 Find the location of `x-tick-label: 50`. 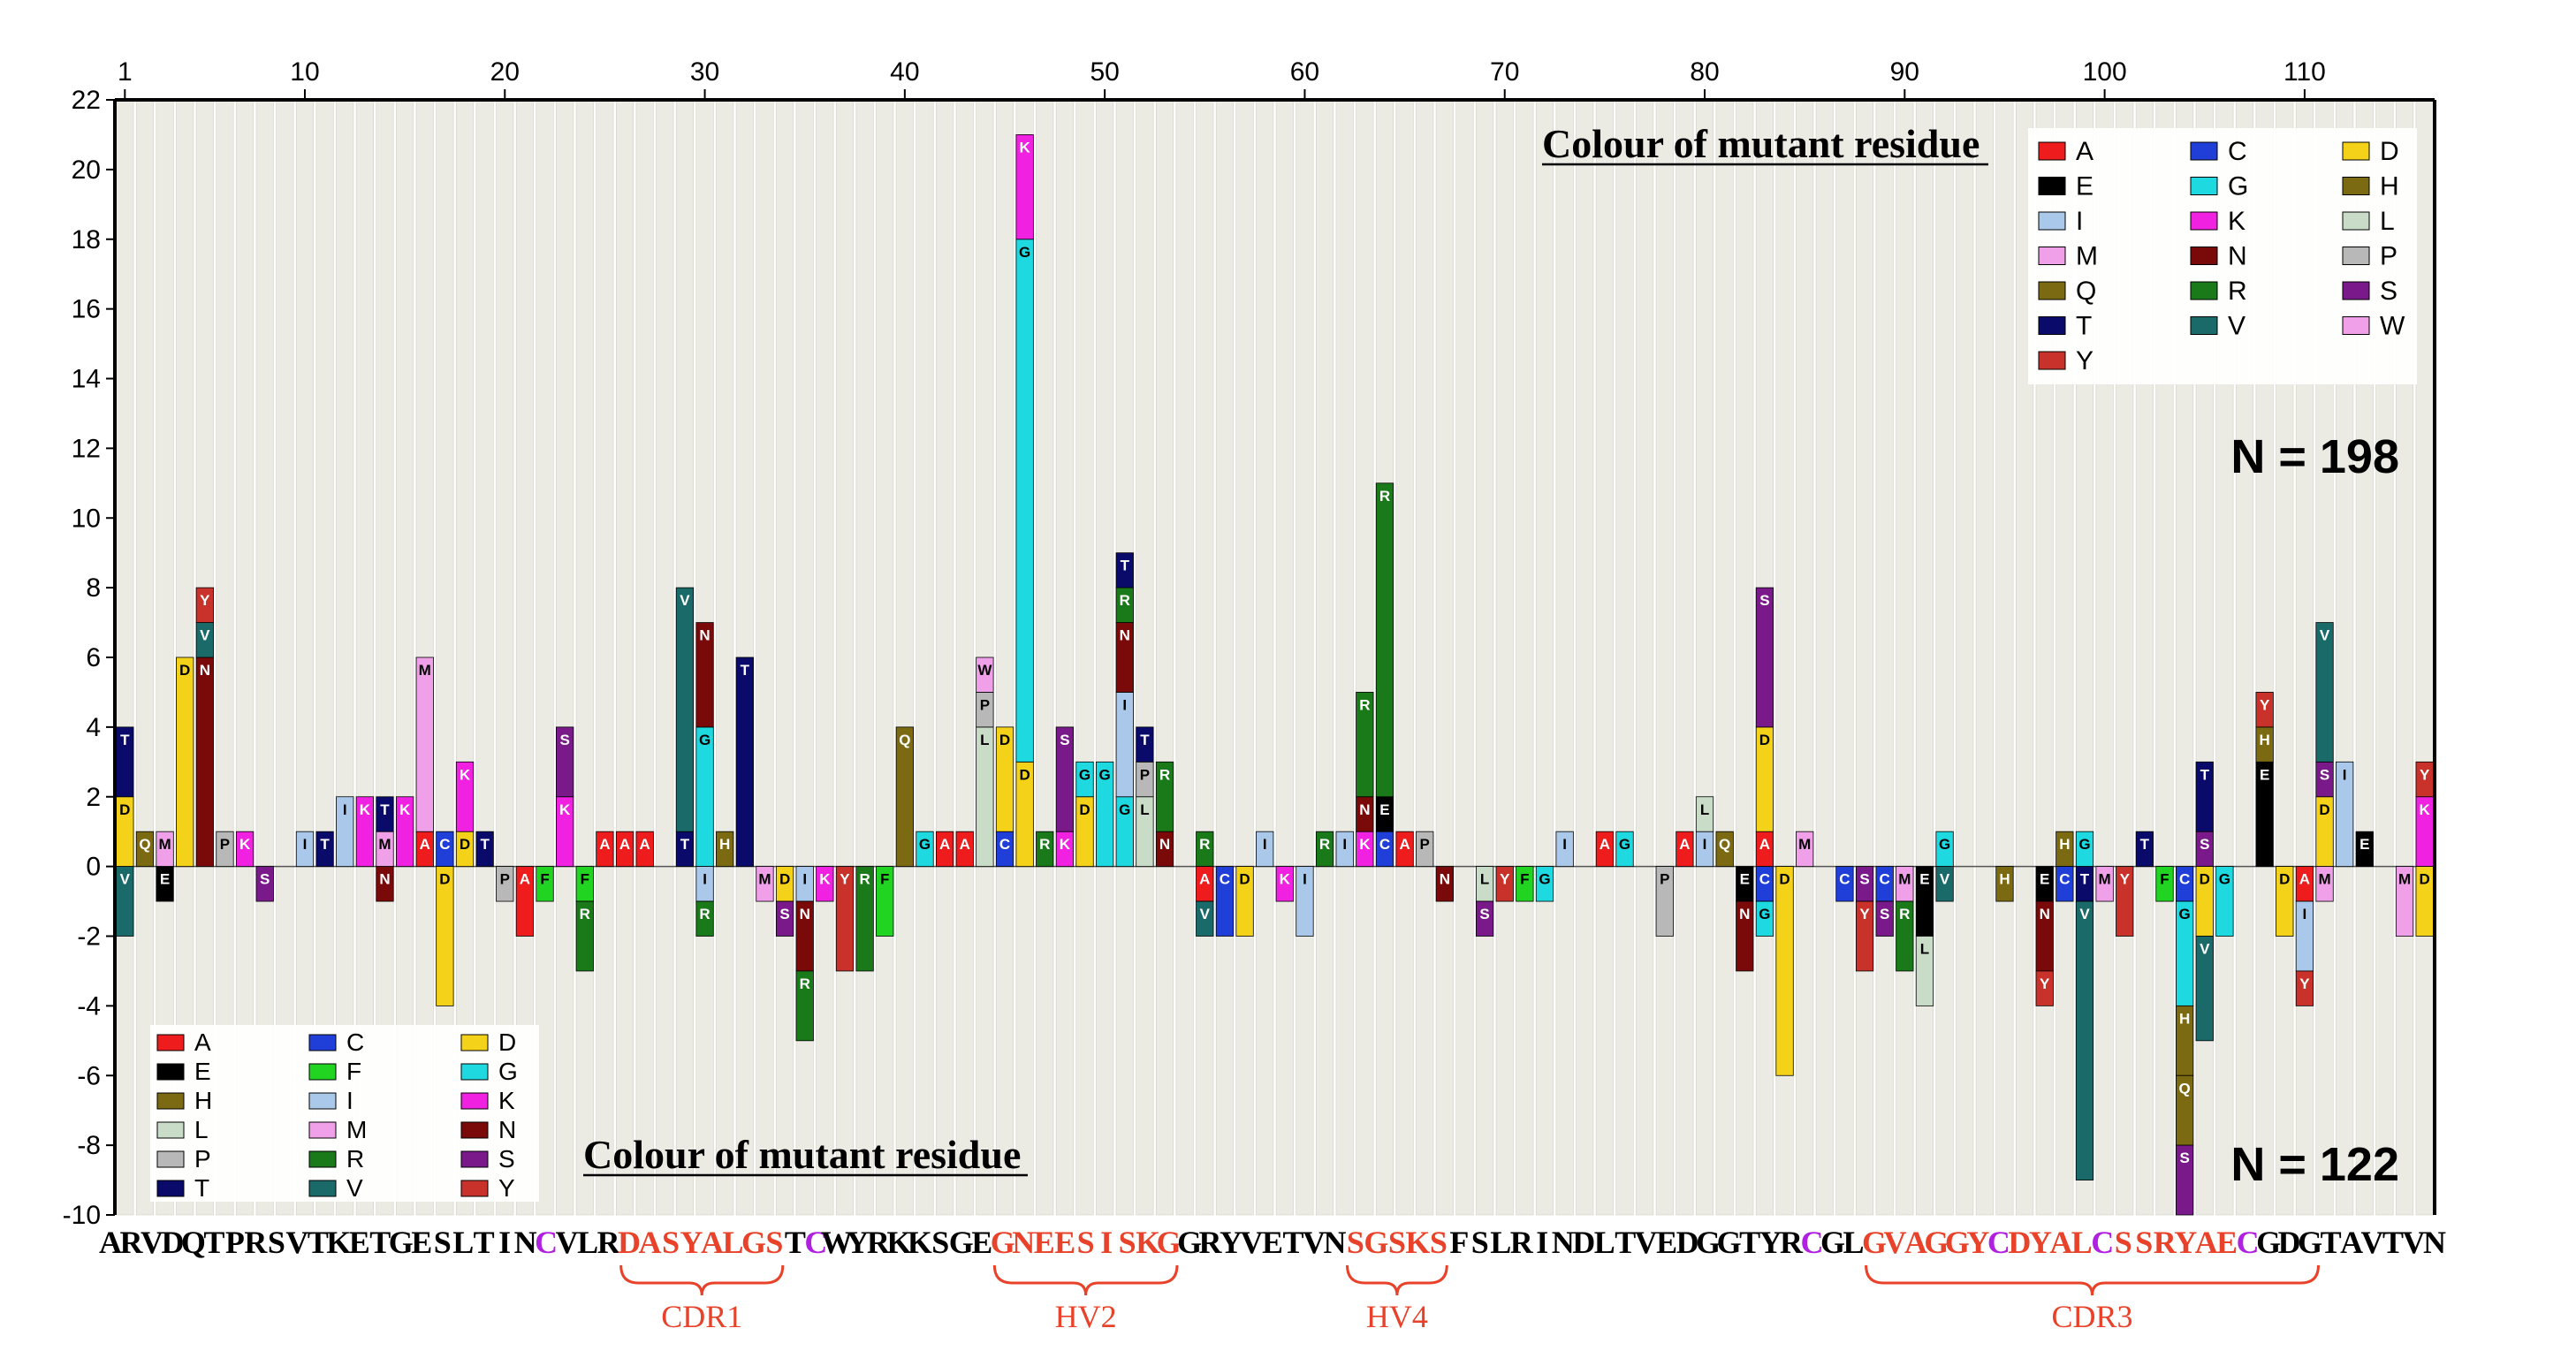

x-tick-label: 50 is located at coordinates (1104, 72).